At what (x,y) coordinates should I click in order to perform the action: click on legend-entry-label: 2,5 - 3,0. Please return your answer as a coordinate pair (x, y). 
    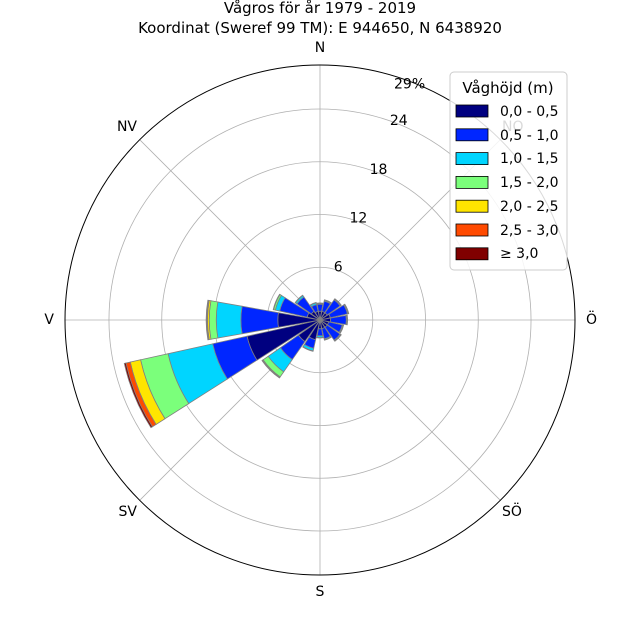
    Looking at the image, I should click on (529, 231).